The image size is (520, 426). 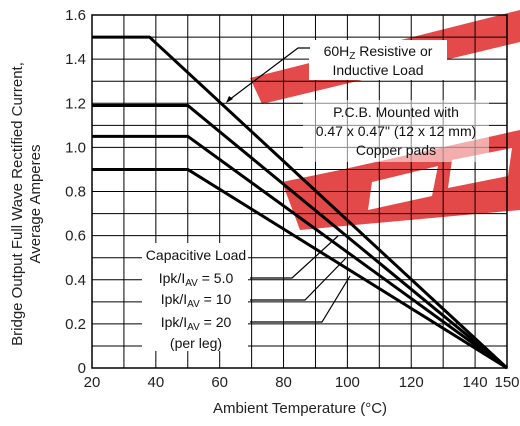 I want to click on capacitive-title: Capacitive Load, so click(x=196, y=255).